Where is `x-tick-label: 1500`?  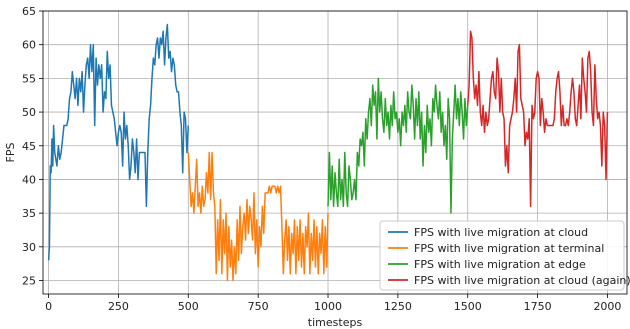 x-tick-label: 1500 is located at coordinates (468, 306).